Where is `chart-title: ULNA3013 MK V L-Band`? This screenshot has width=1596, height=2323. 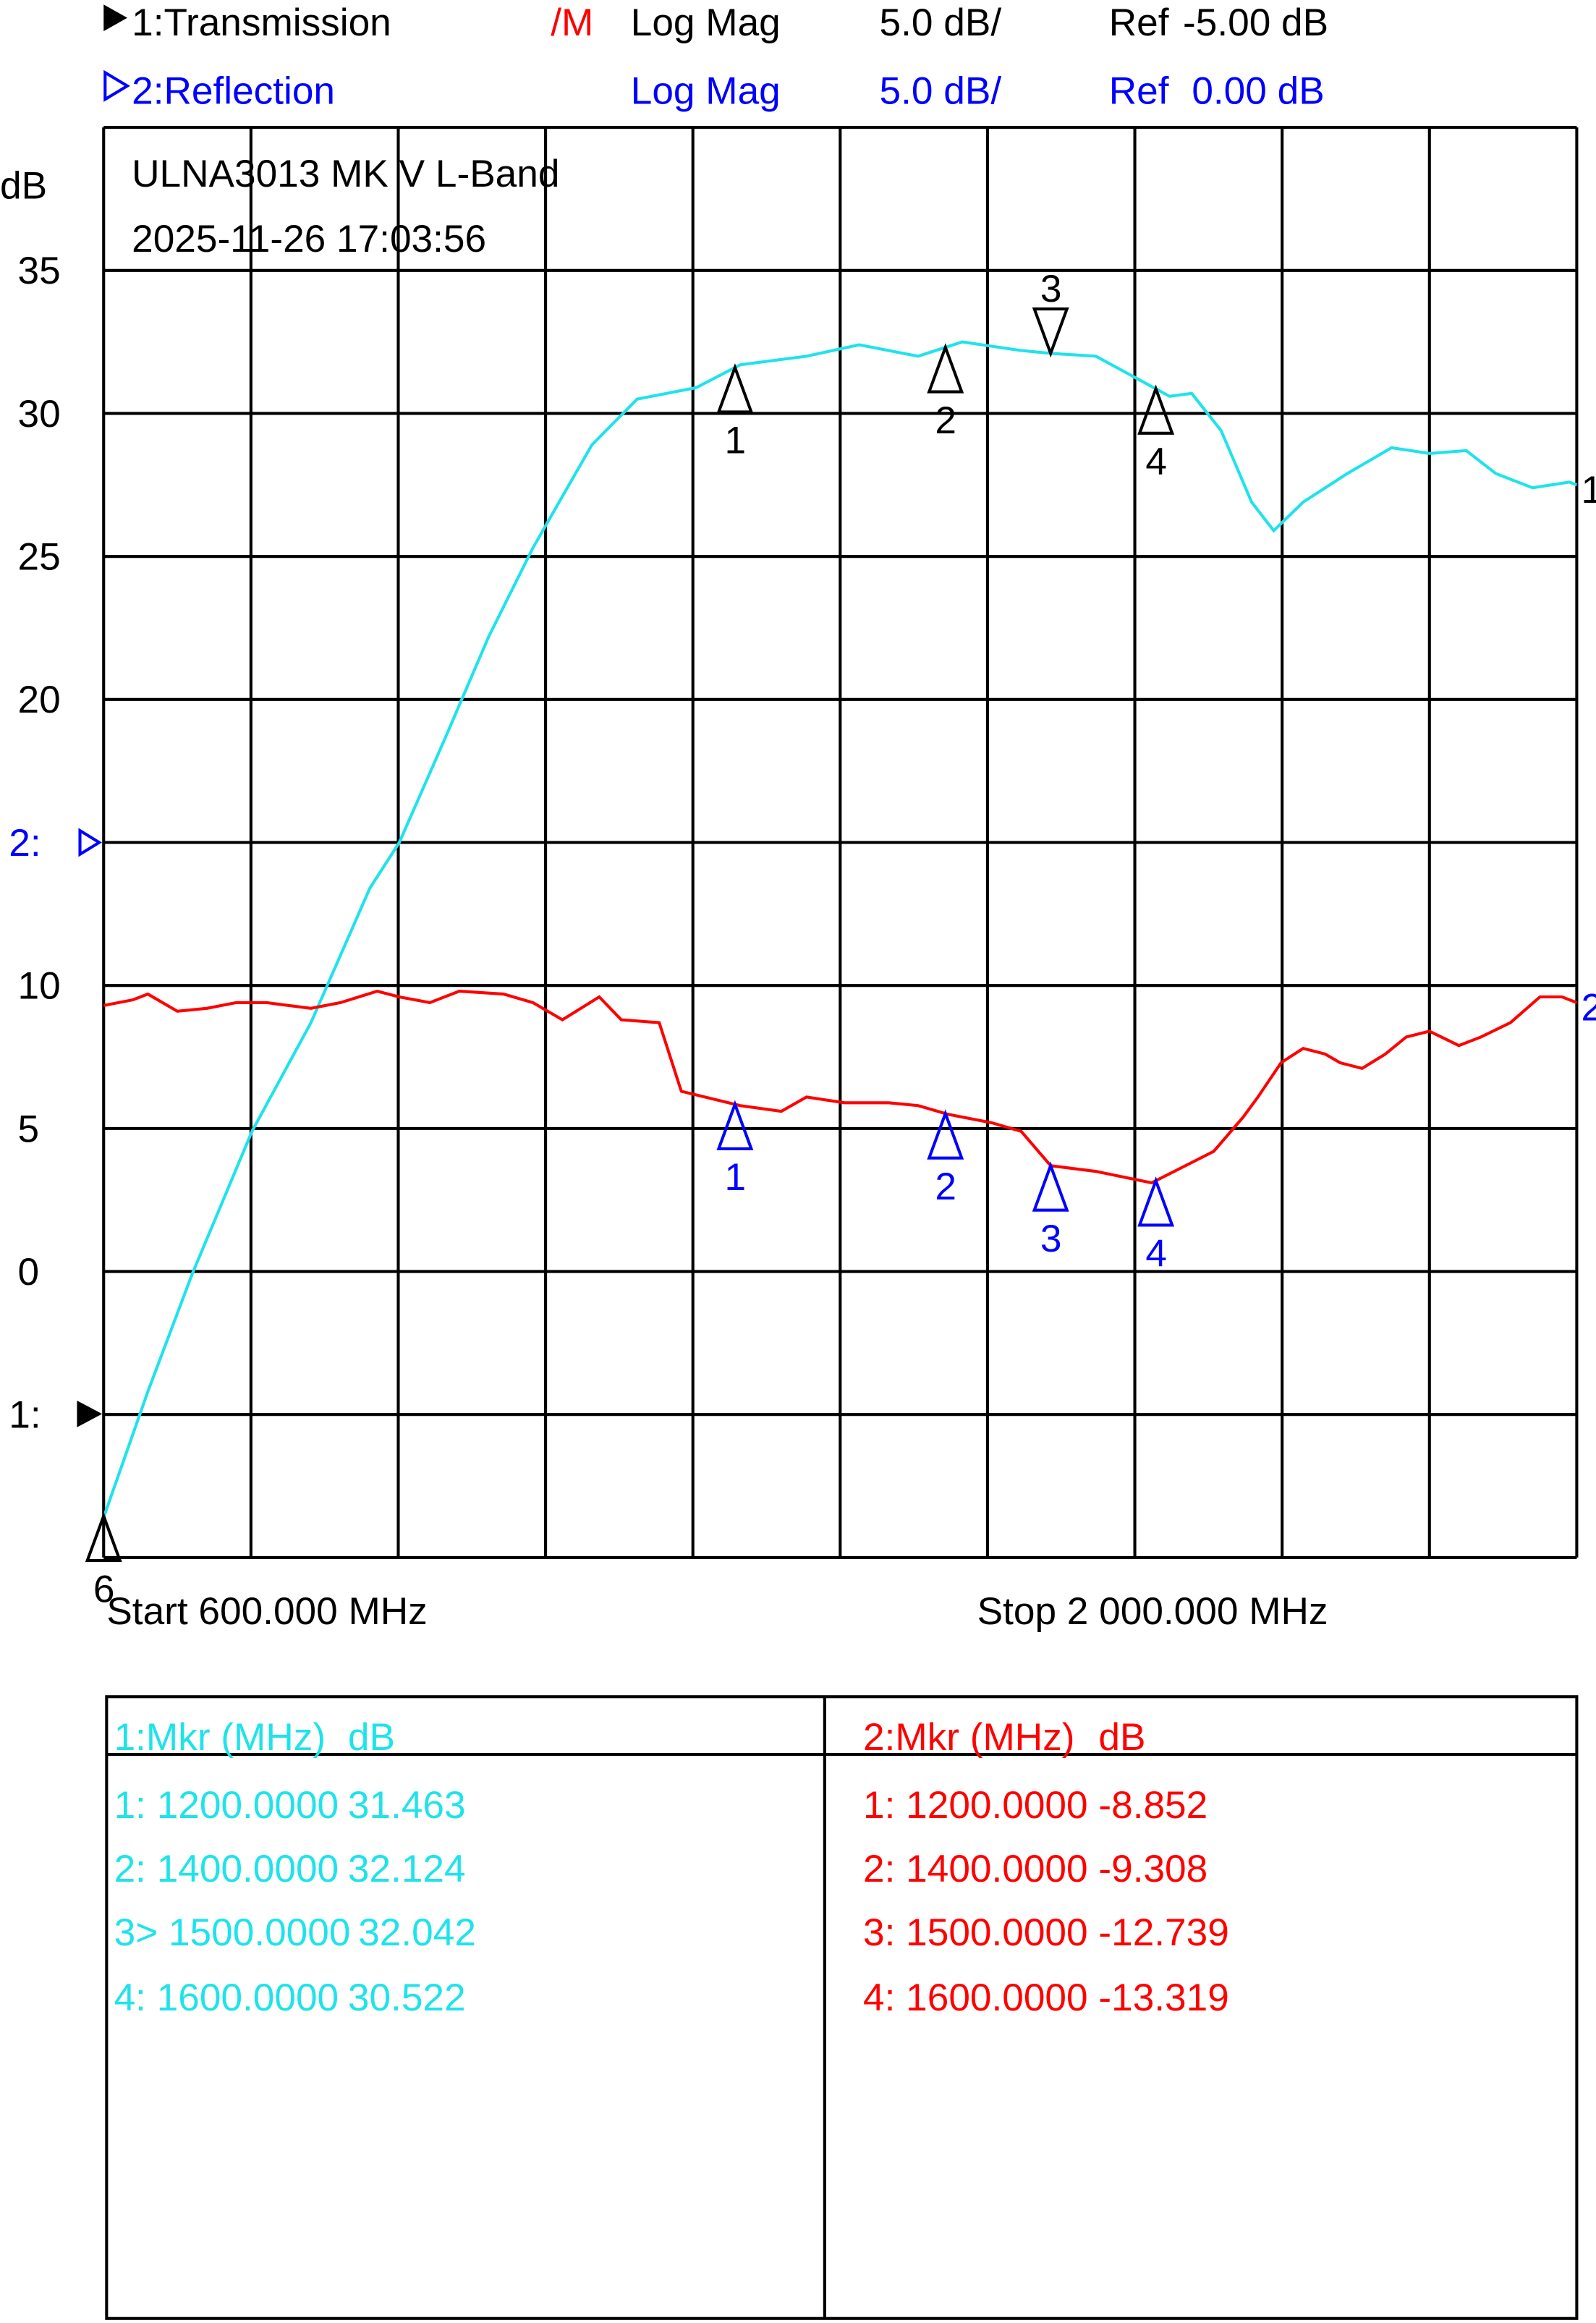
chart-title: ULNA3013 MK V L-Band is located at coordinates (345, 174).